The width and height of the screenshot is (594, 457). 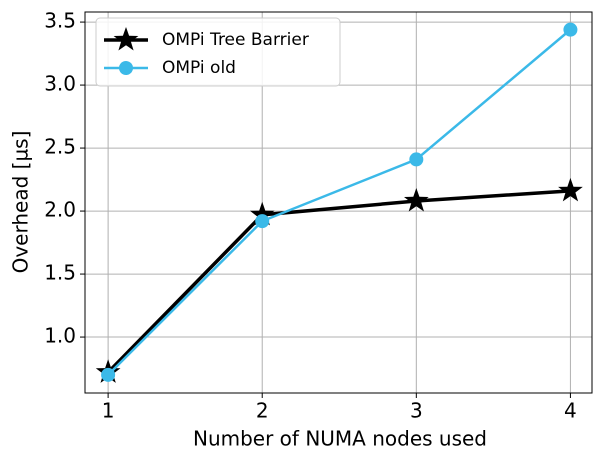 I want to click on y-axis-label: Overhead [µs], so click(x=21, y=202).